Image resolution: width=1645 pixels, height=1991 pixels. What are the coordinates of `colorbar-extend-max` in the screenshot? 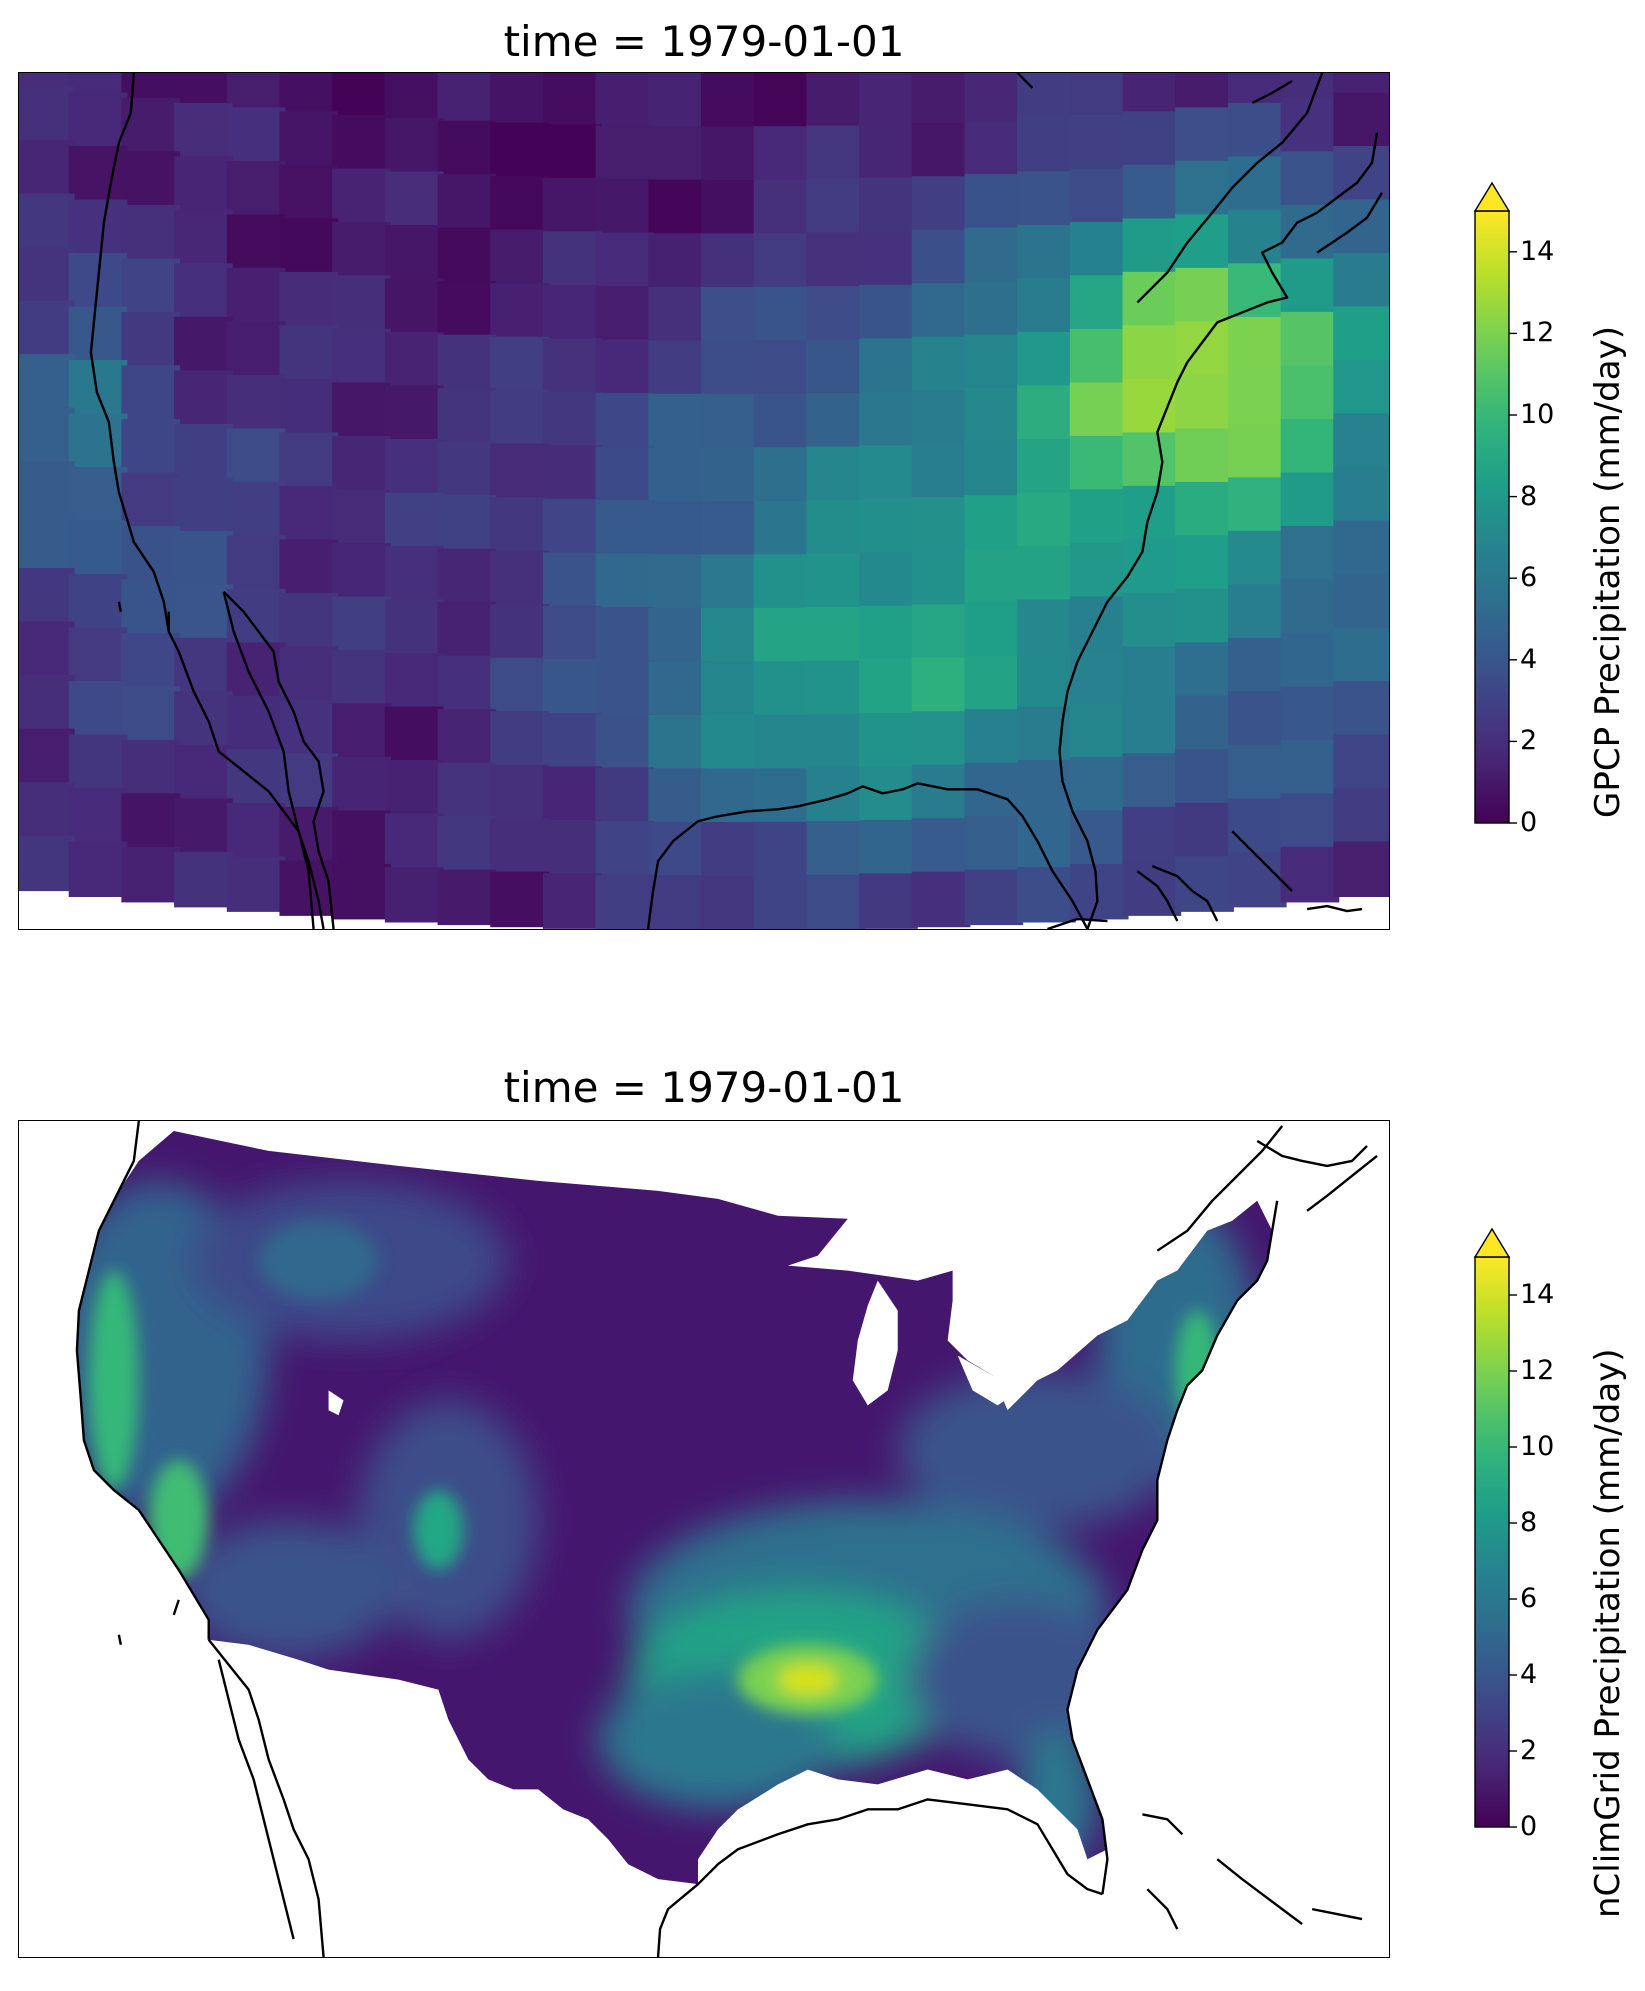 It's located at (1492, 1242).